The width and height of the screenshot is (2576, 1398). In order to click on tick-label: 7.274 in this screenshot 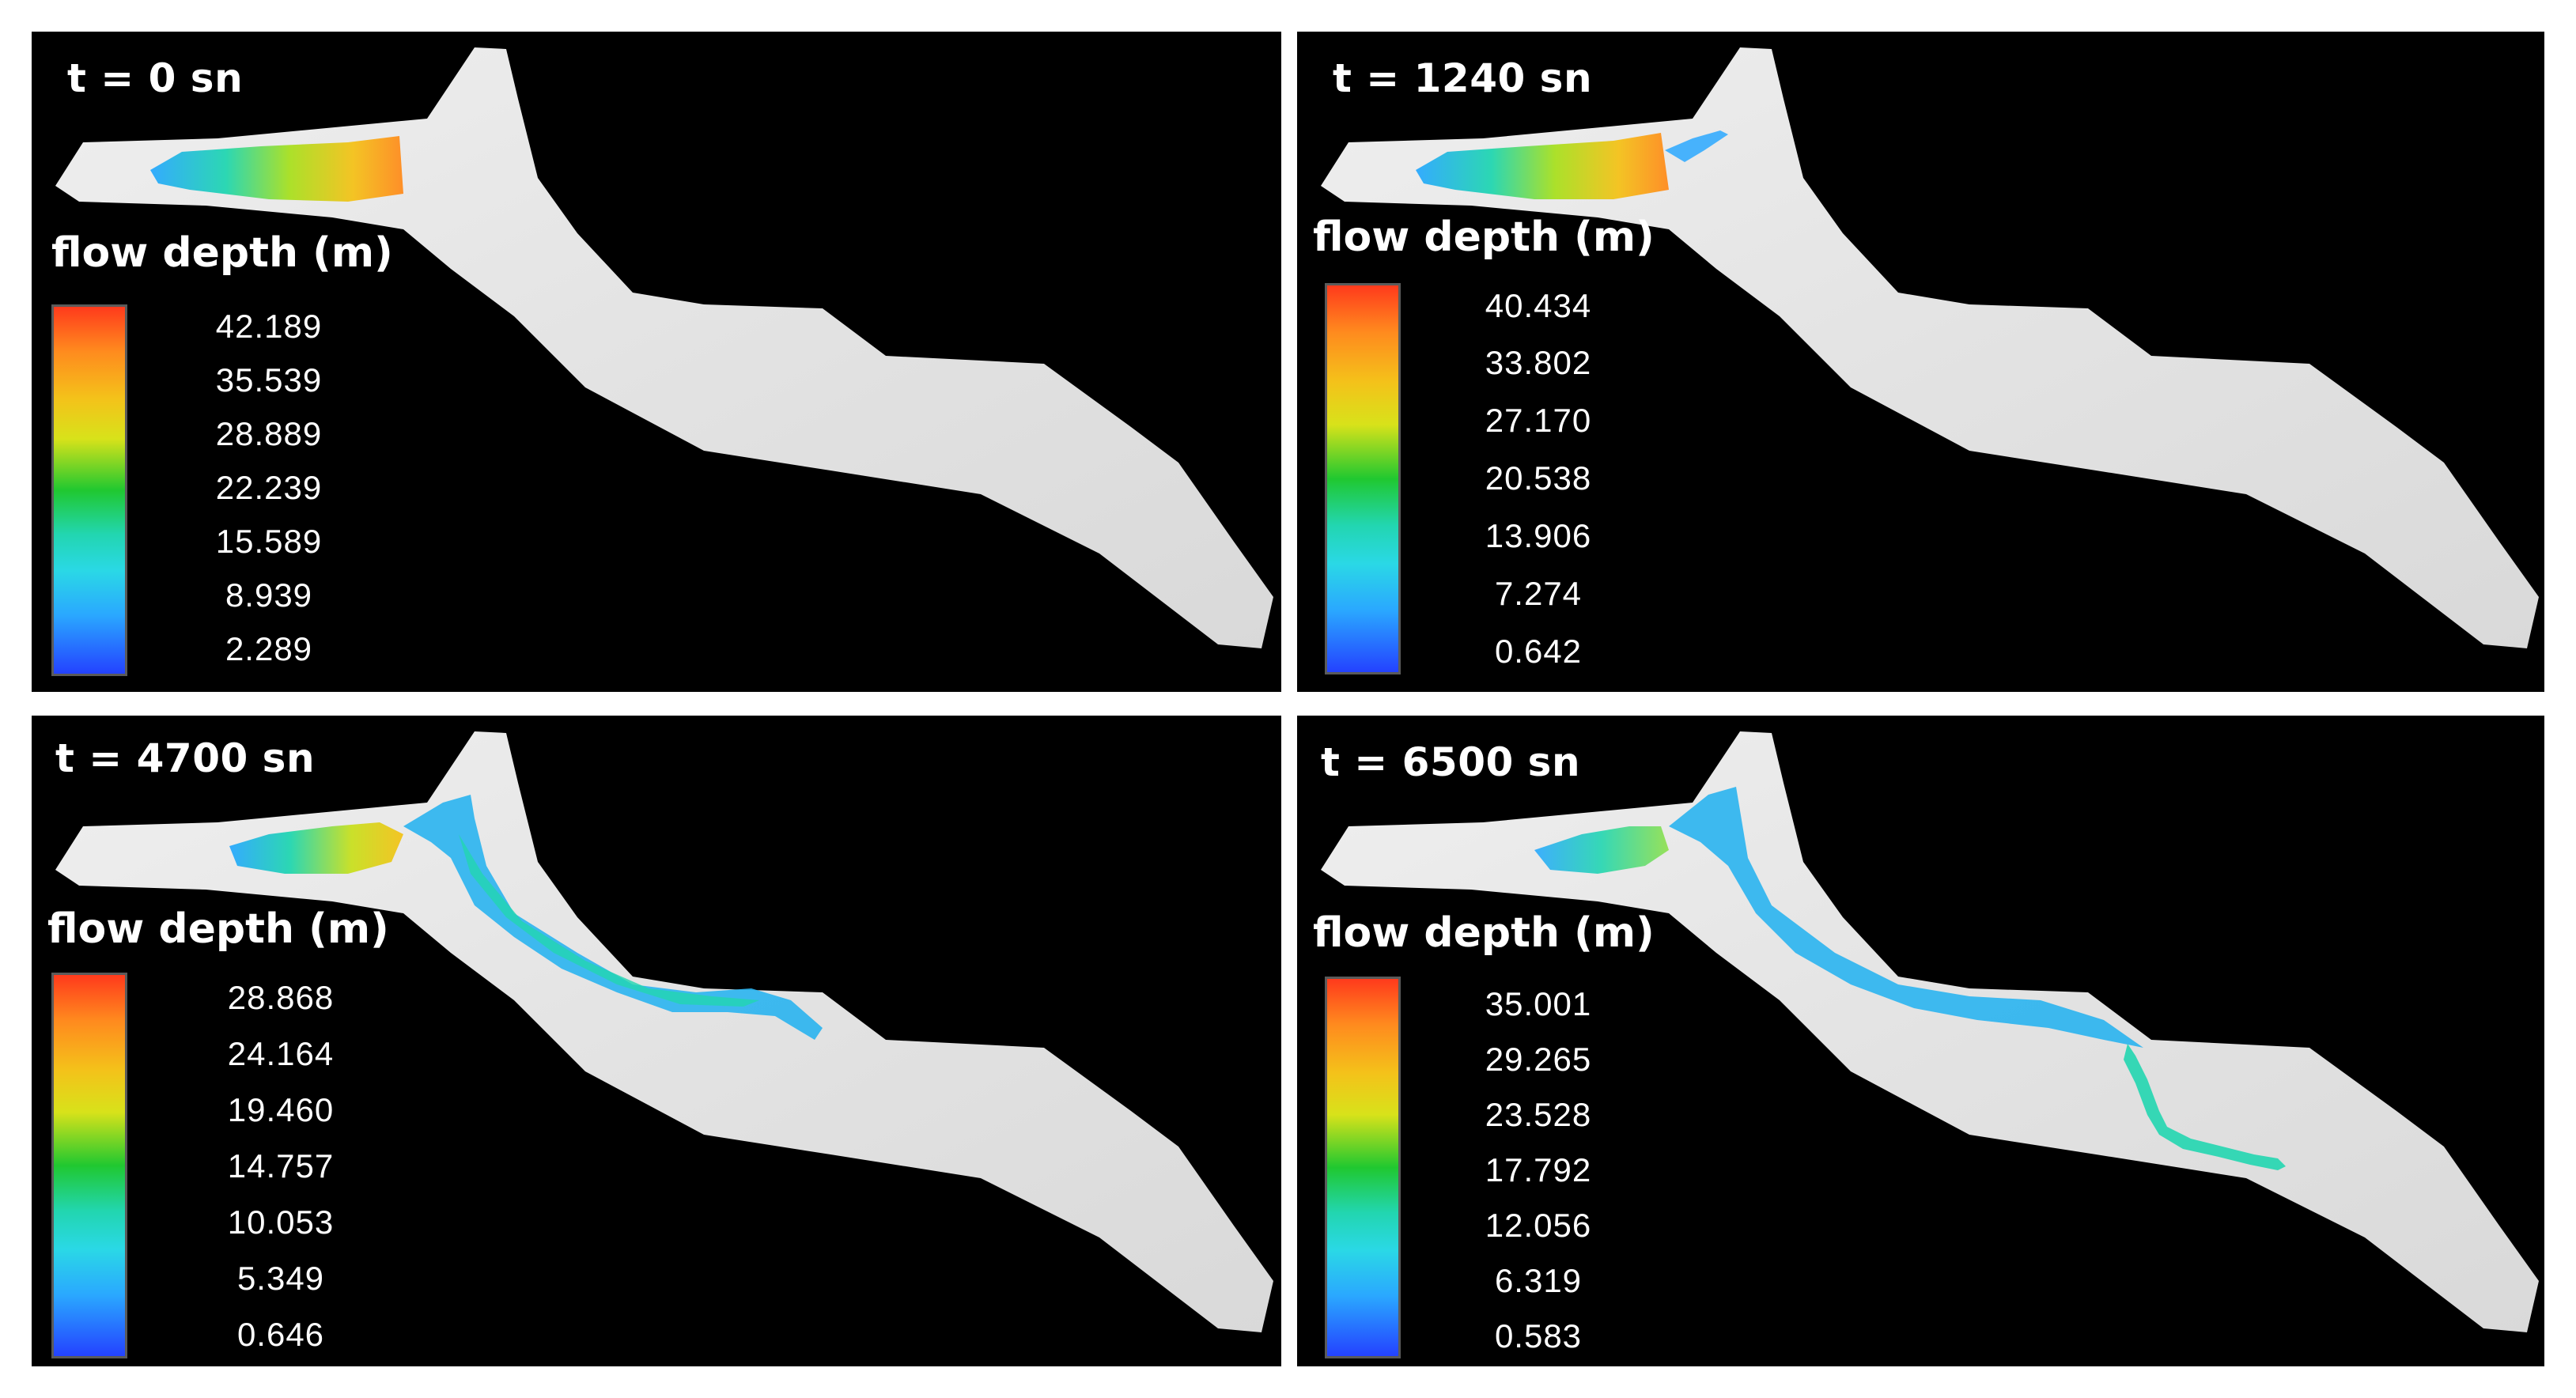, I will do `click(1539, 593)`.